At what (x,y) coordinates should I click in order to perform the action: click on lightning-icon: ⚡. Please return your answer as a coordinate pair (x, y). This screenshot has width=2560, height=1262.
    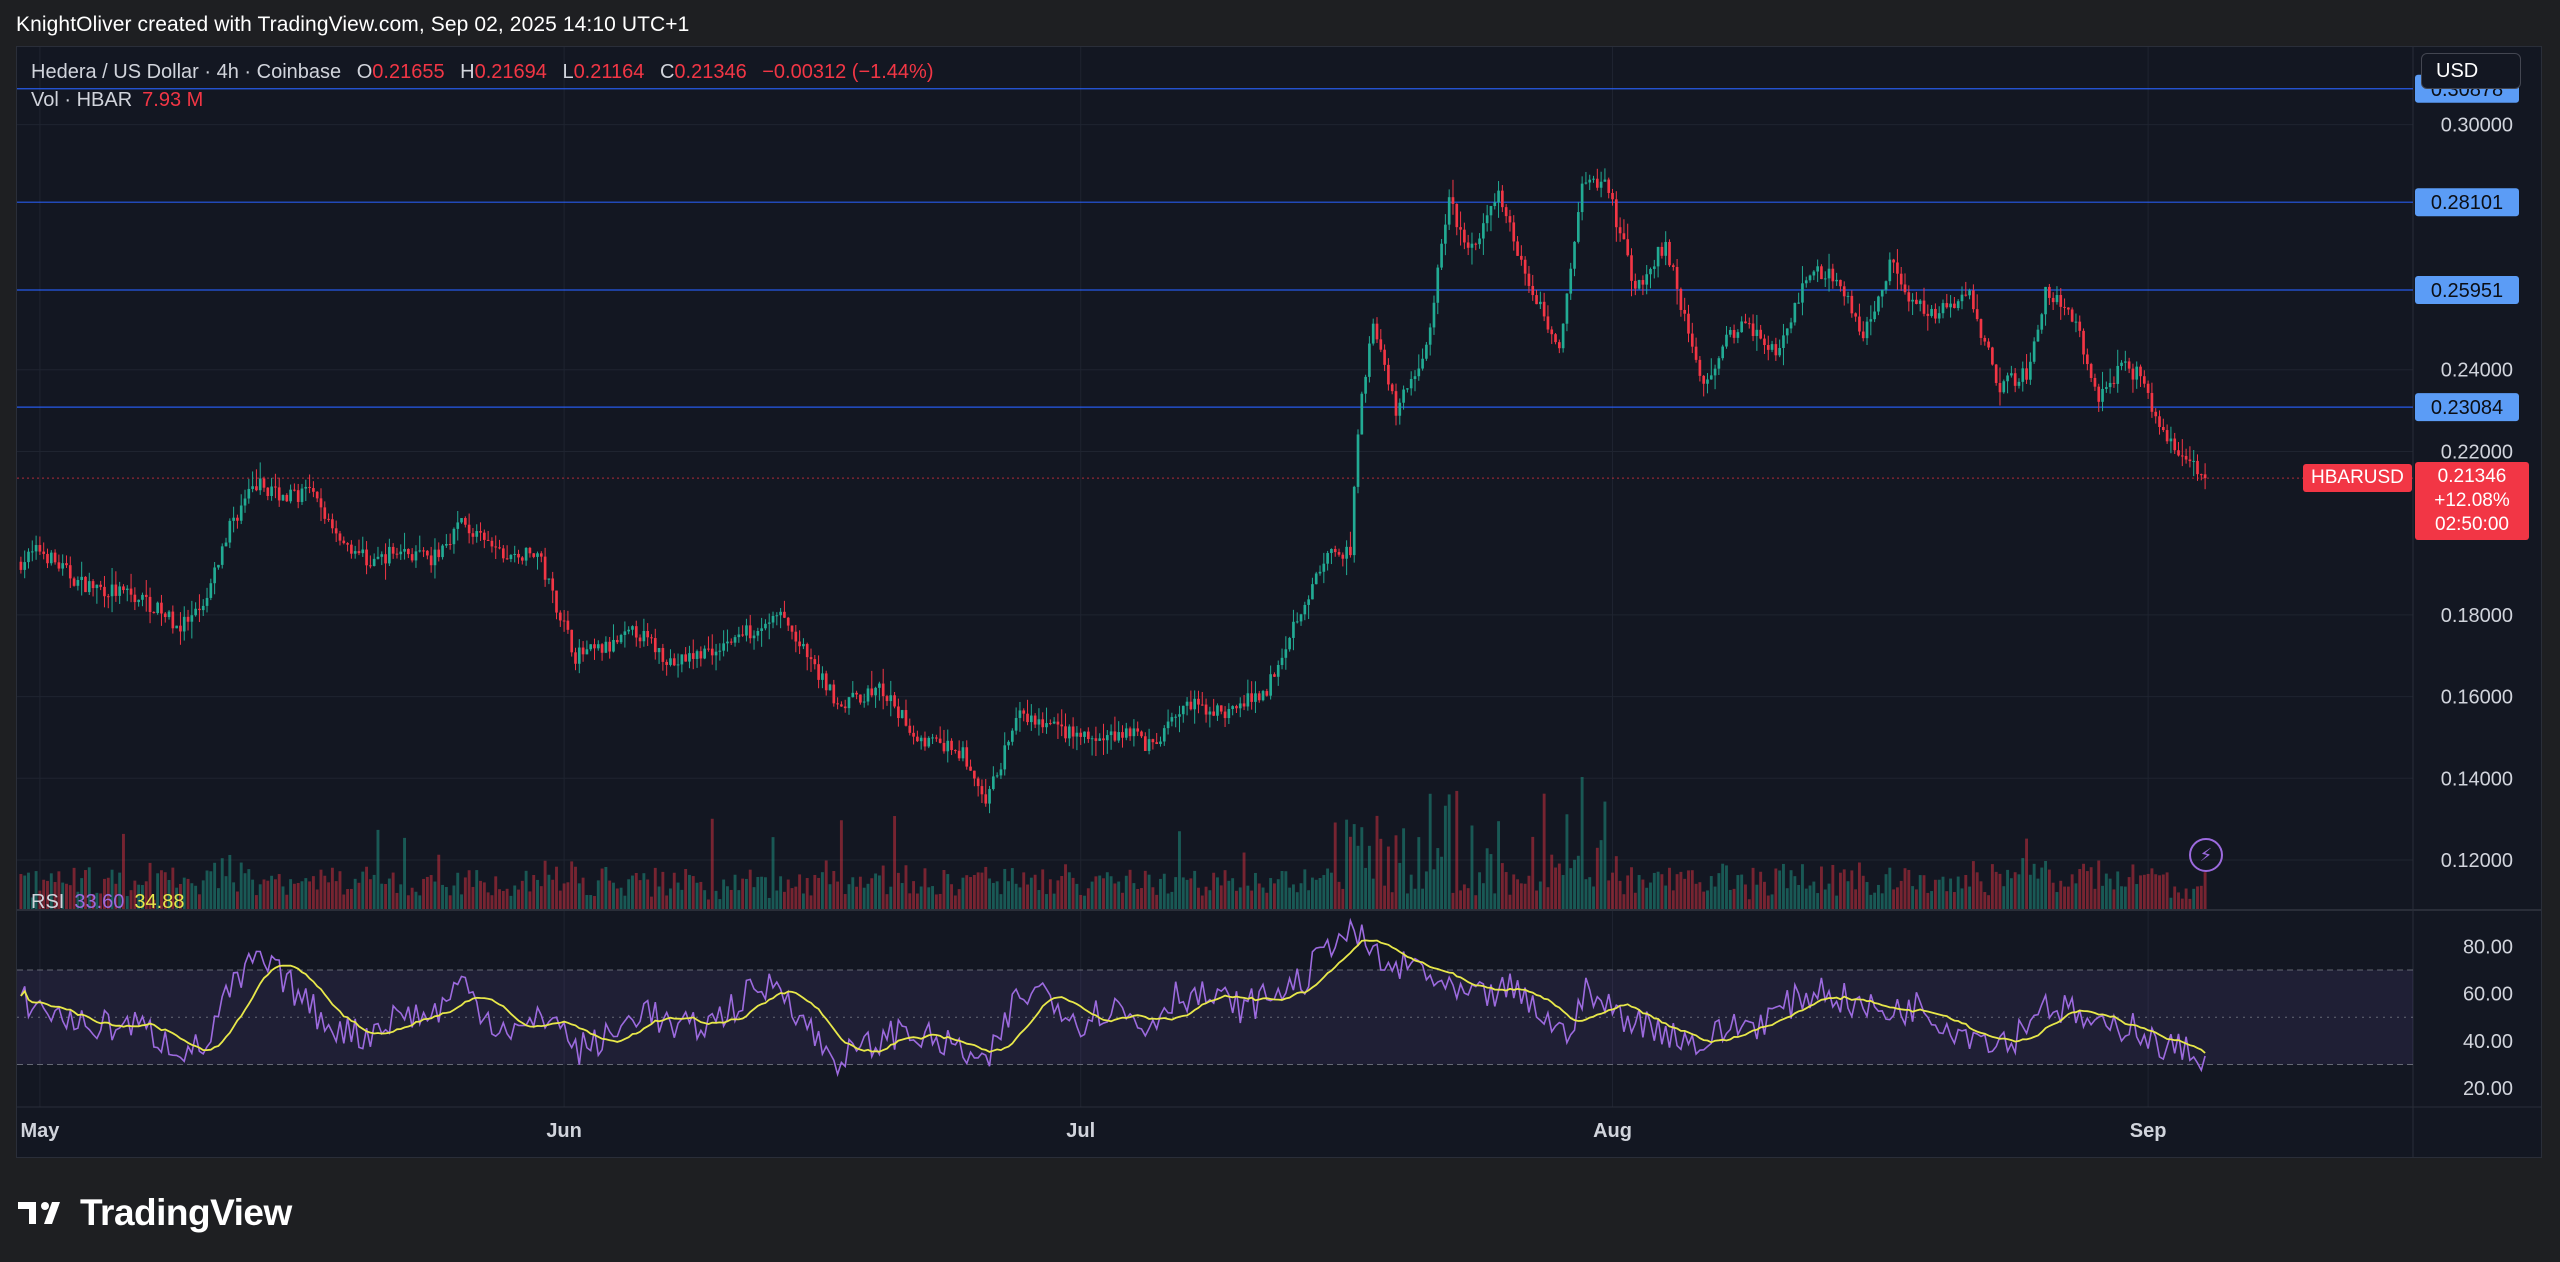
    Looking at the image, I should click on (2206, 855).